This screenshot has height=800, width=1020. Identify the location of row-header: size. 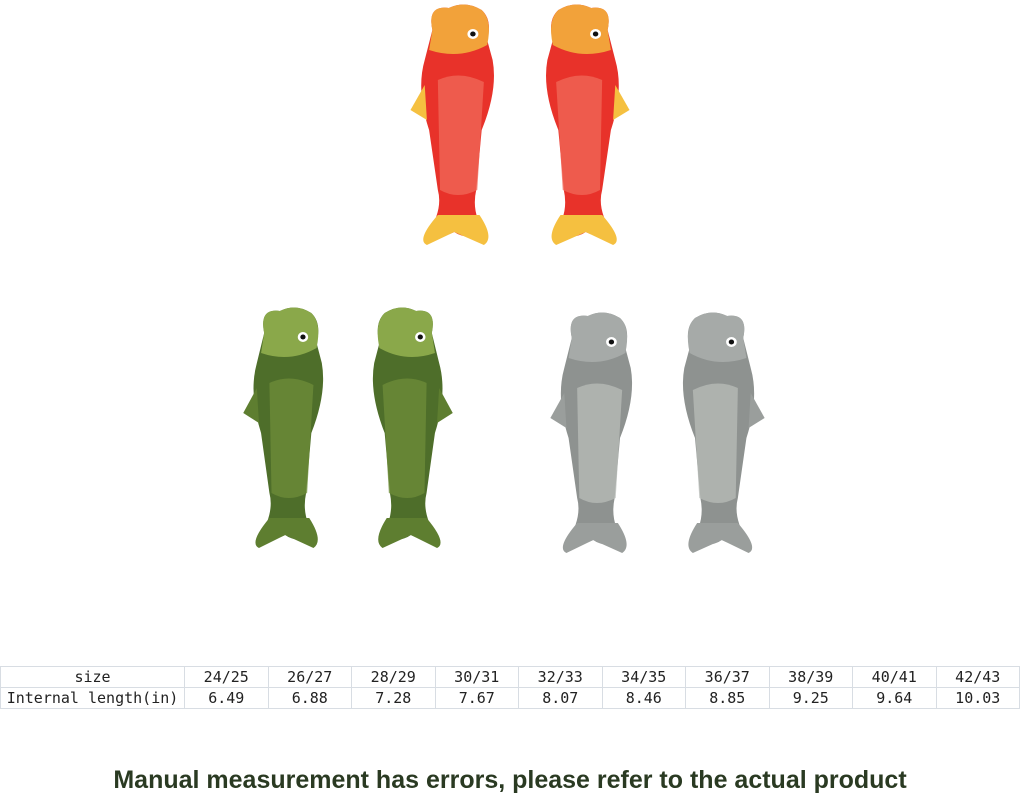
(92, 677).